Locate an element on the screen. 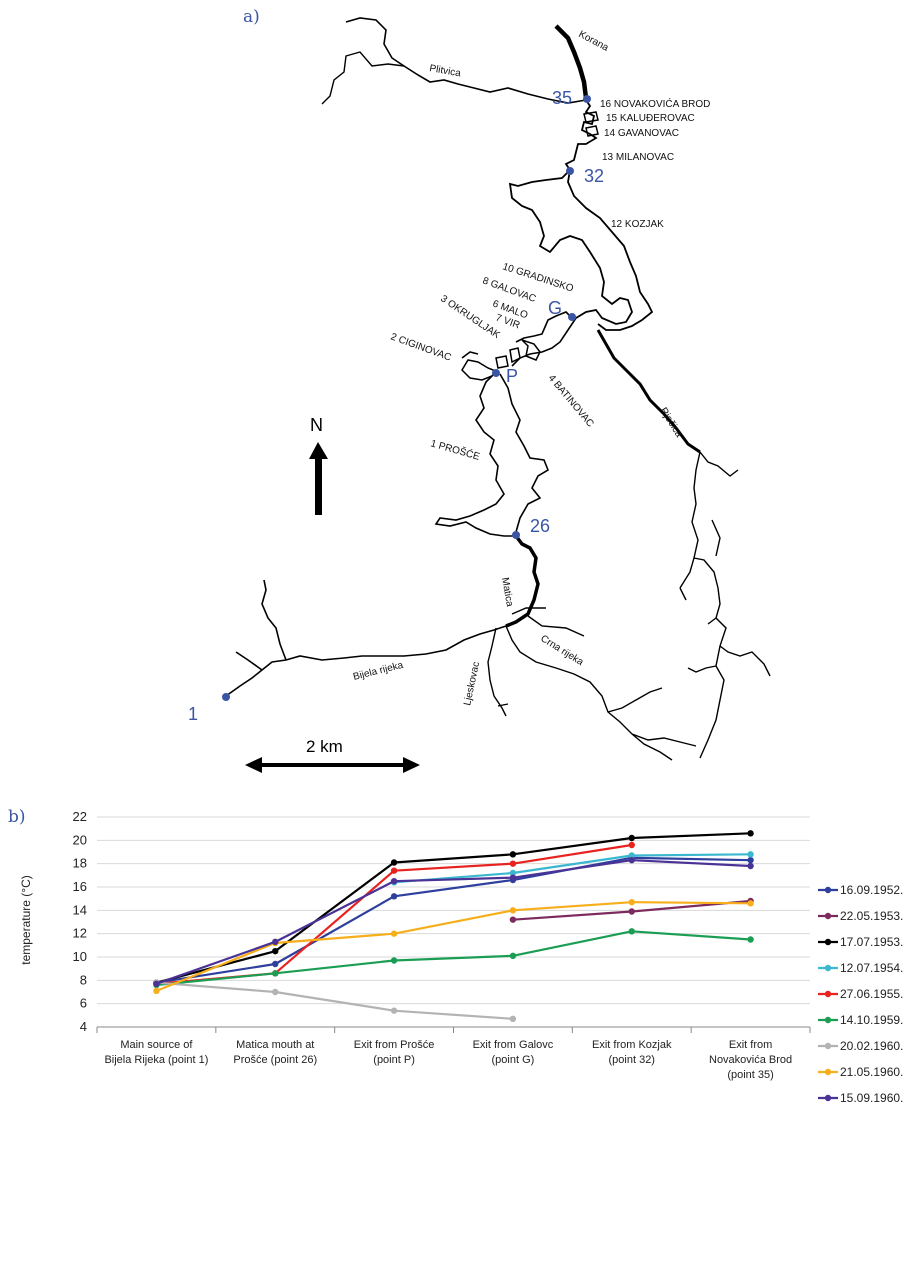  y-tick-label: 14 is located at coordinates (80, 909).